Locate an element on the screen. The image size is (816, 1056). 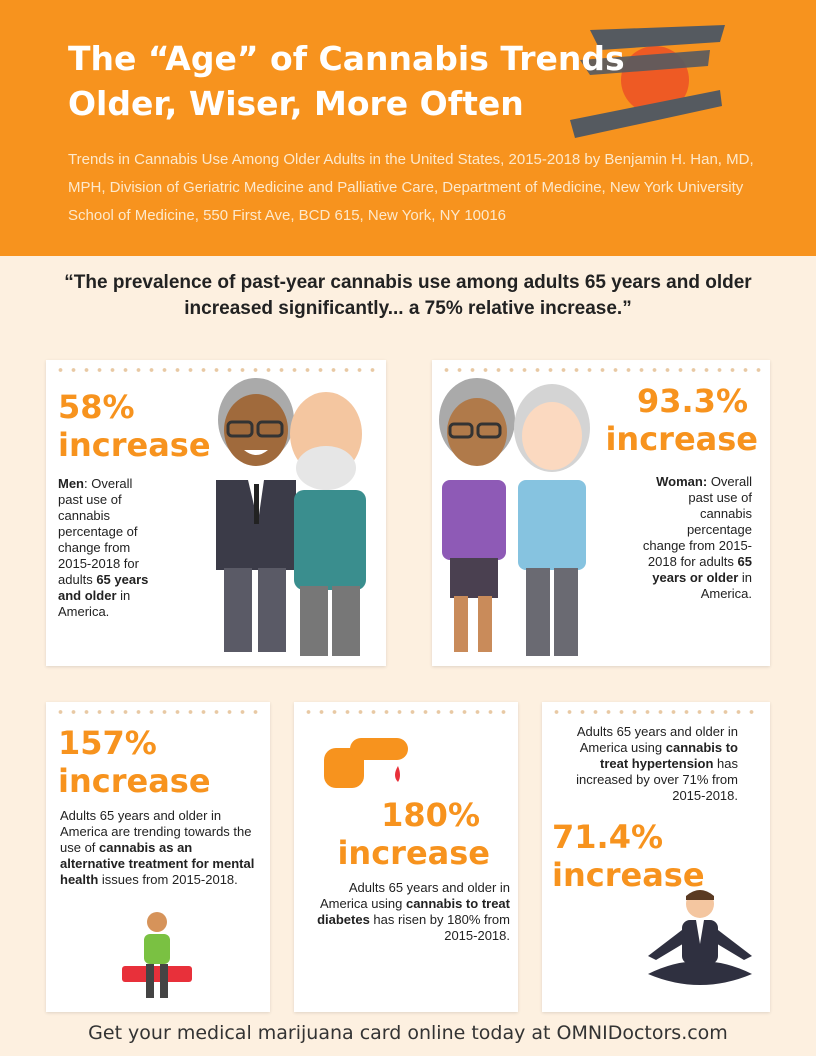
women-percentage: 93.3% is located at coordinates (692, 401).